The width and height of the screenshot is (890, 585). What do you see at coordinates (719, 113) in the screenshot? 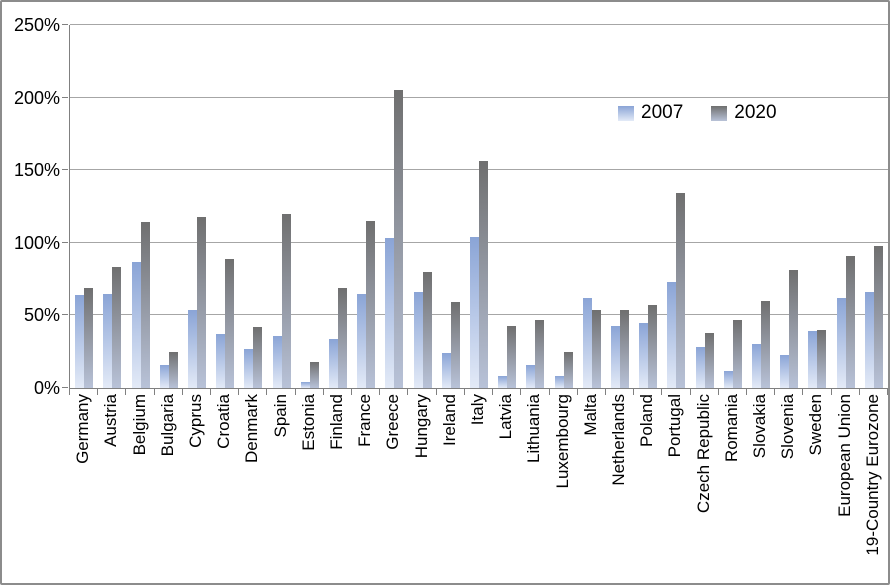
I see `legend-swatch-2020` at bounding box center [719, 113].